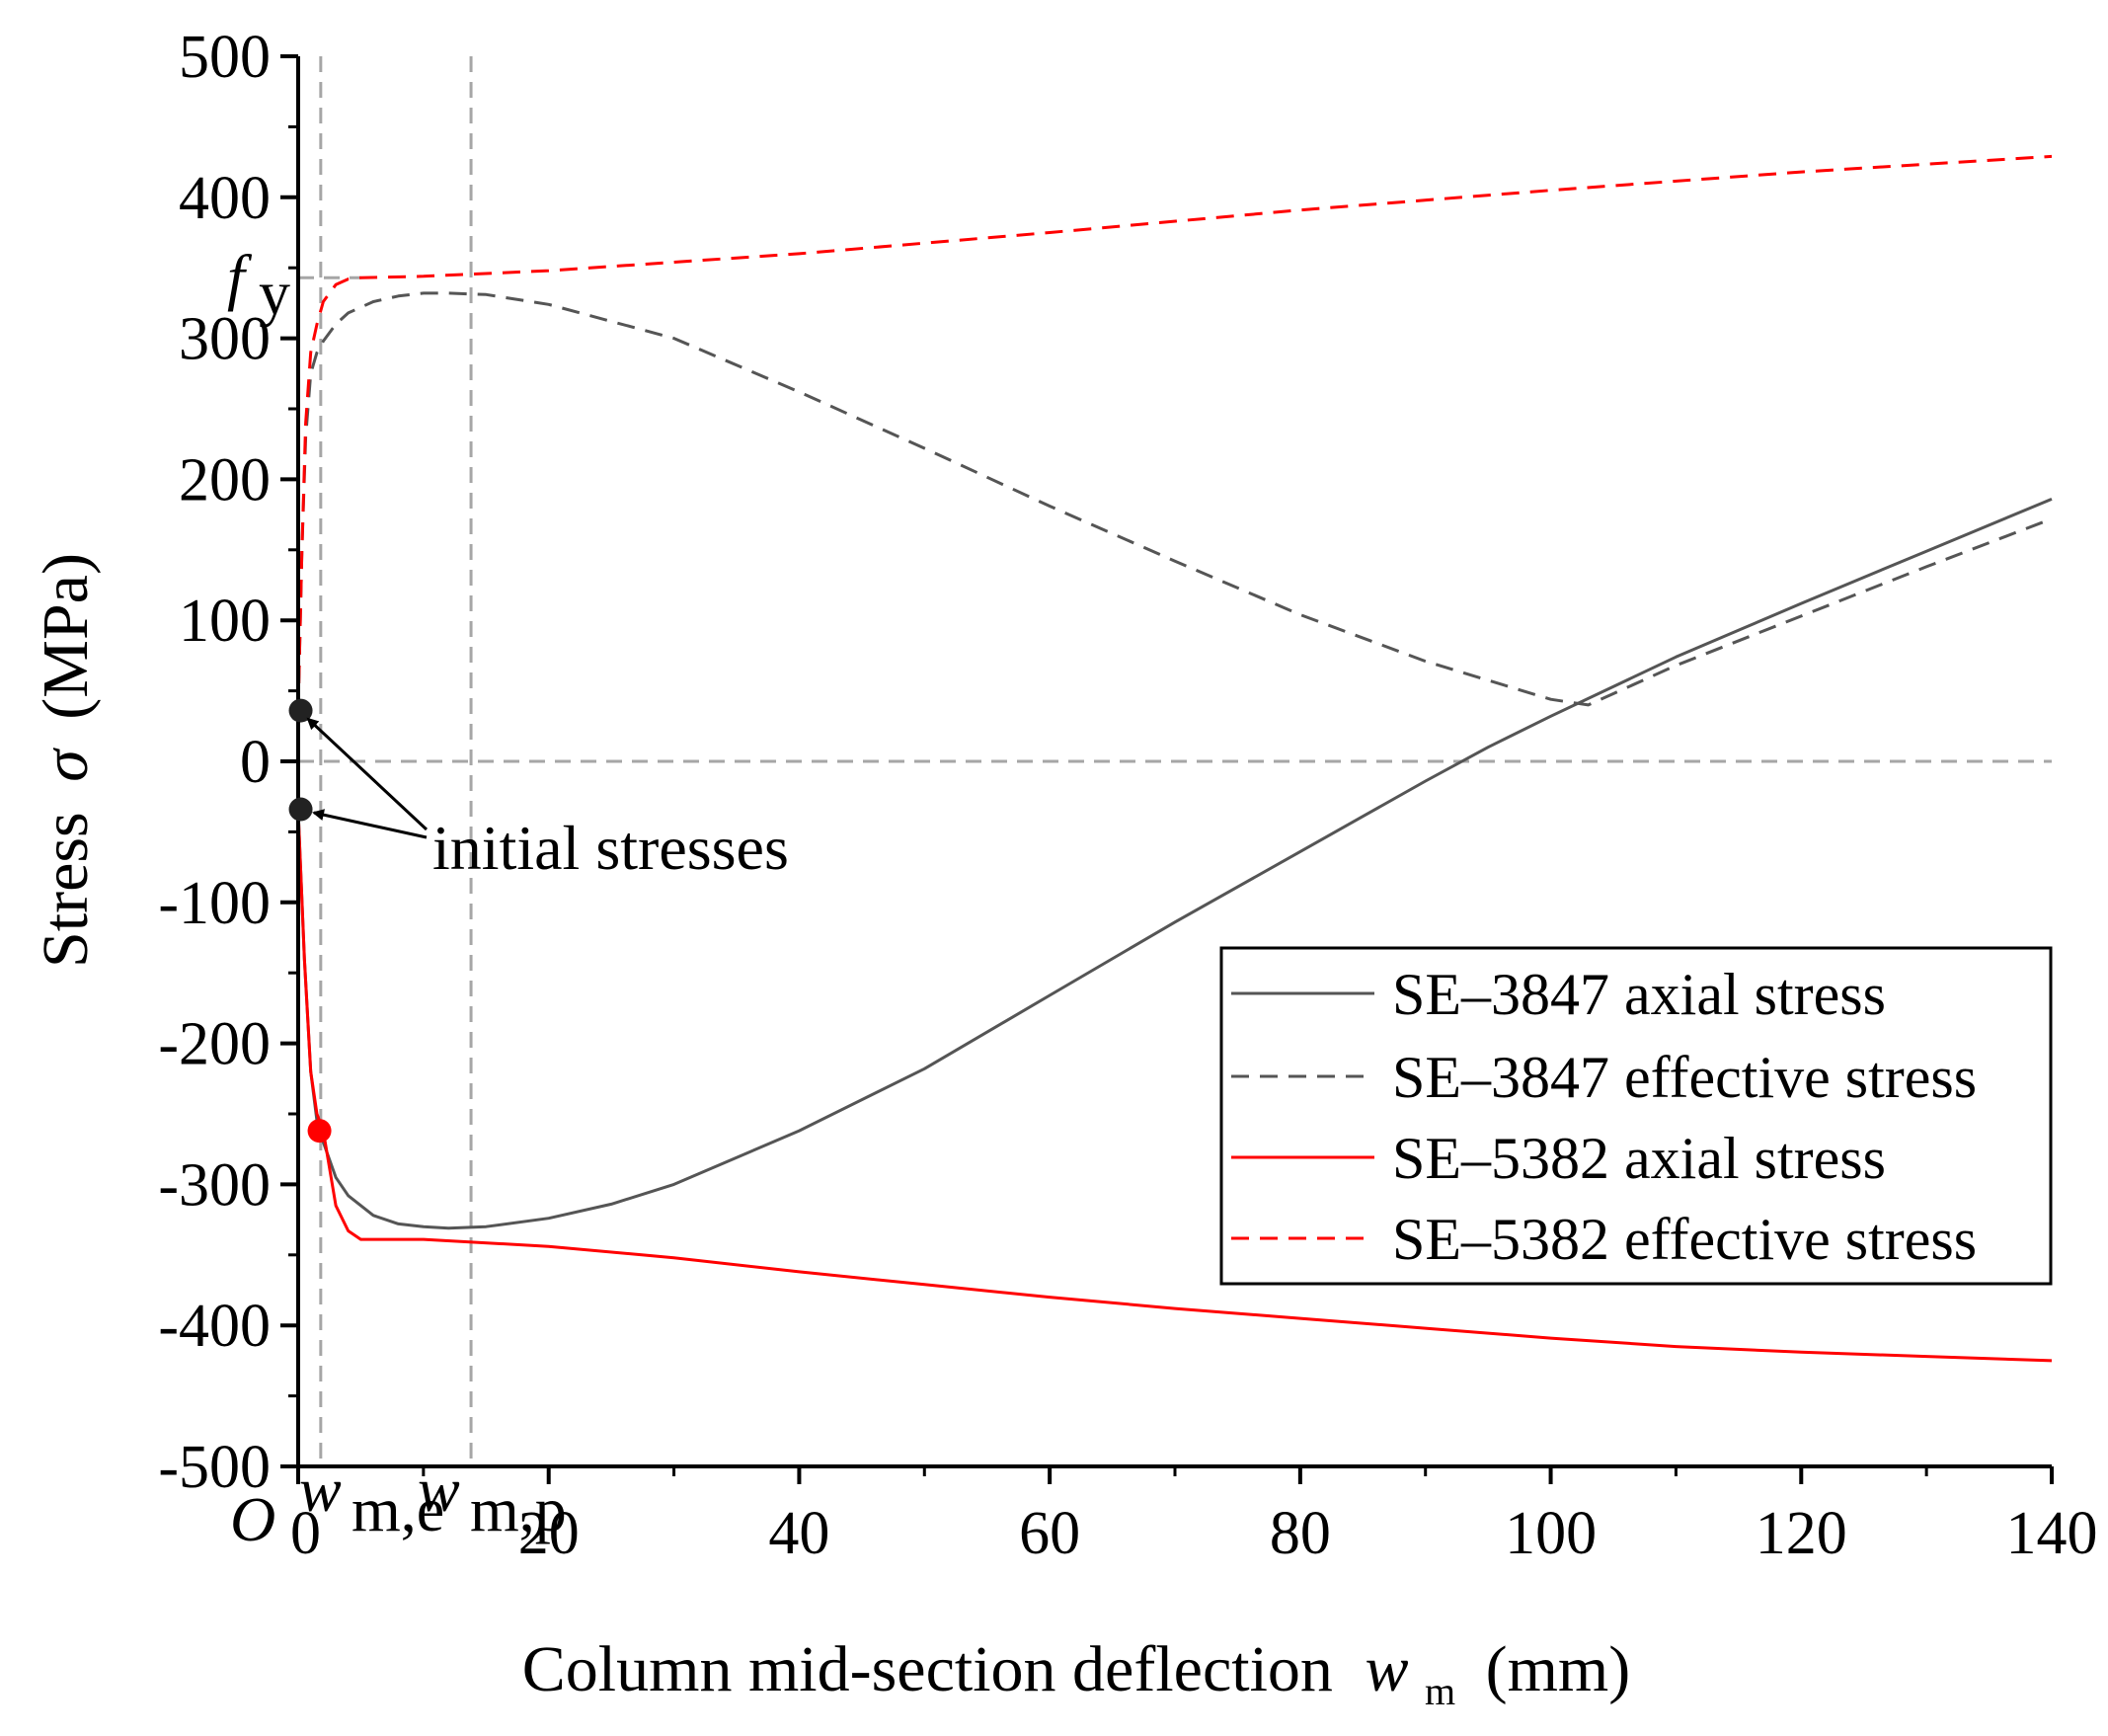 This screenshot has width=2108, height=1736. I want to click on wmp-label: w, so click(439, 1490).